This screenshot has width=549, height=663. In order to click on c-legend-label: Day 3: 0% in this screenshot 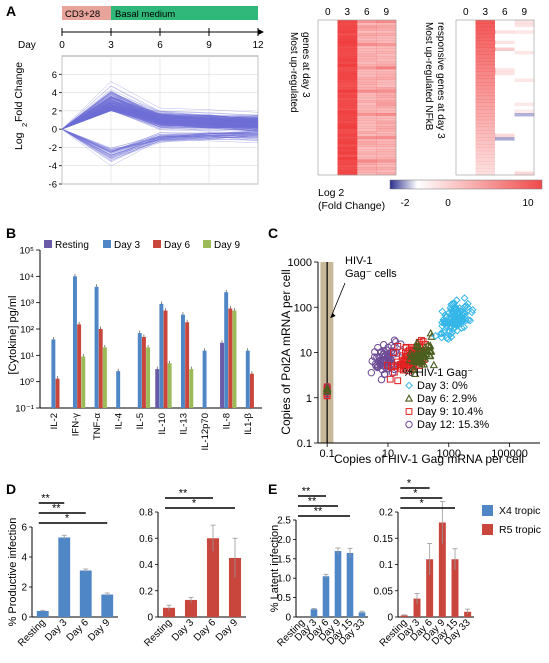, I will do `click(442, 386)`.